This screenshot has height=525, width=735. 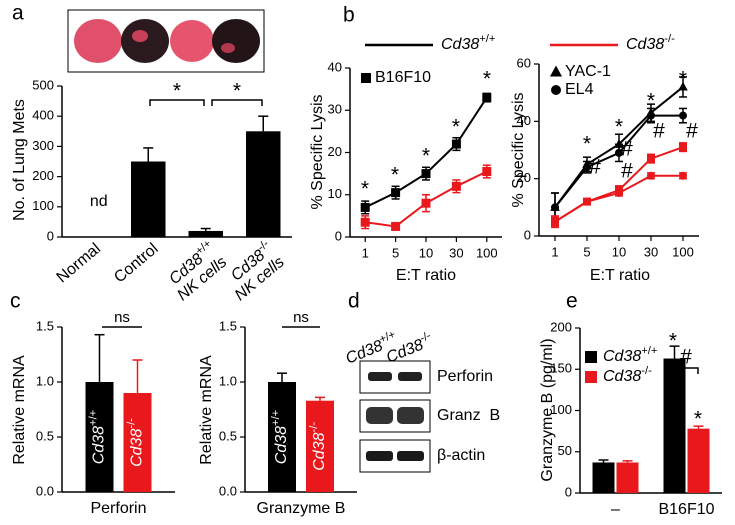 I want to click on y-tick-label: 60, so click(x=524, y=62).